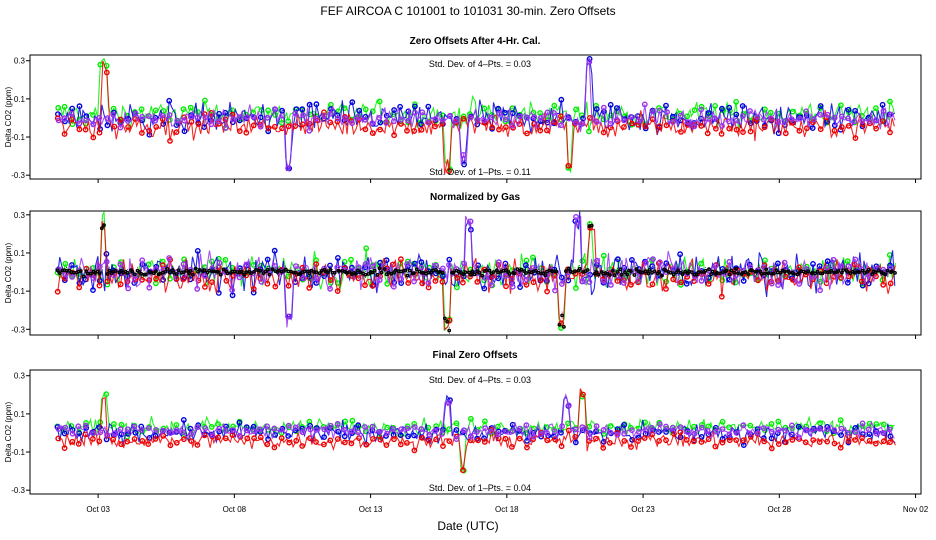 This screenshot has height=540, width=936. I want to click on panel-1-x-ticks, so click(507, 181).